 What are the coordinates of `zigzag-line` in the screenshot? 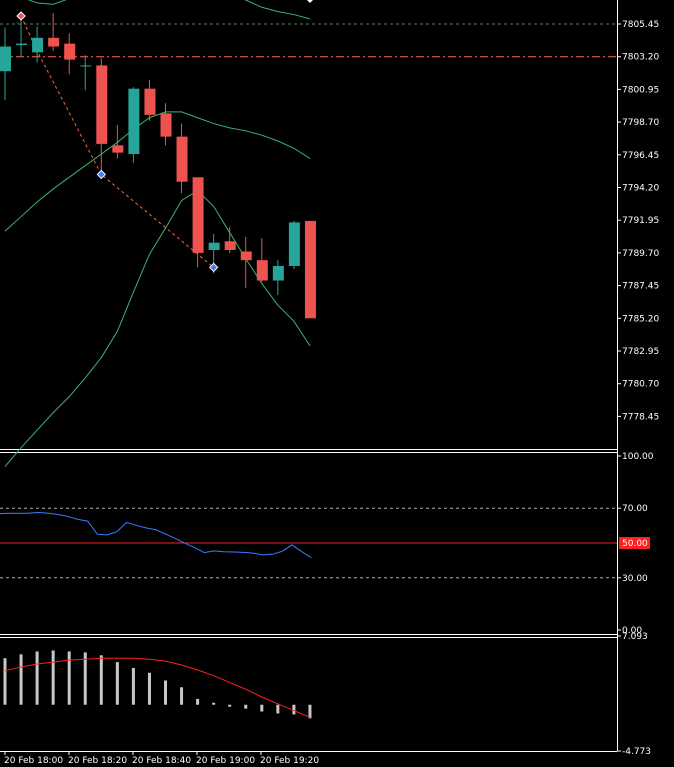 It's located at (117, 141).